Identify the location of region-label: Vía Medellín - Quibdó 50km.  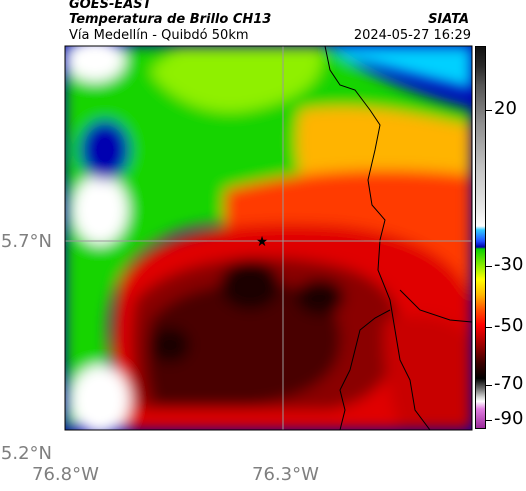
(159, 35).